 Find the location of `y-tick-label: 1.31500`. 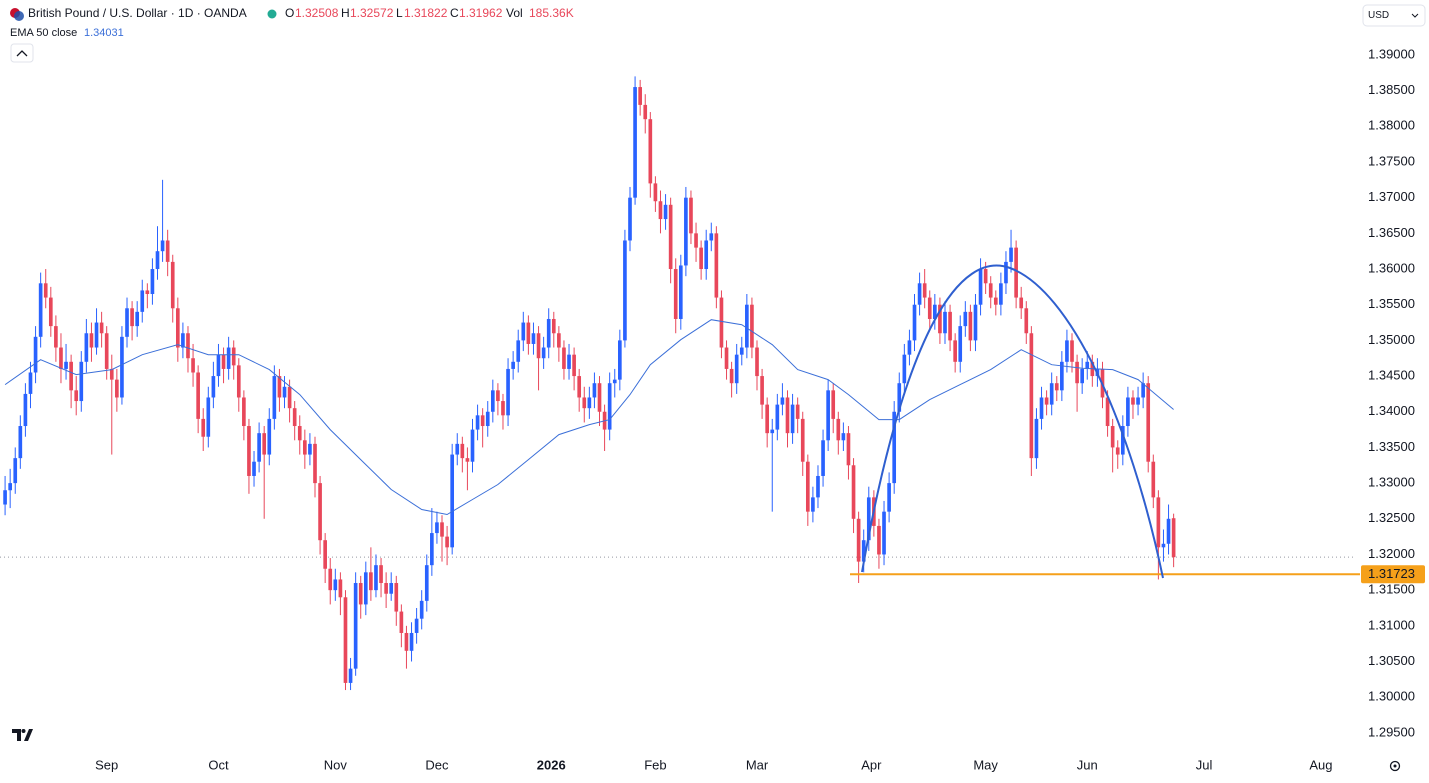

y-tick-label: 1.31500 is located at coordinates (1391, 589).